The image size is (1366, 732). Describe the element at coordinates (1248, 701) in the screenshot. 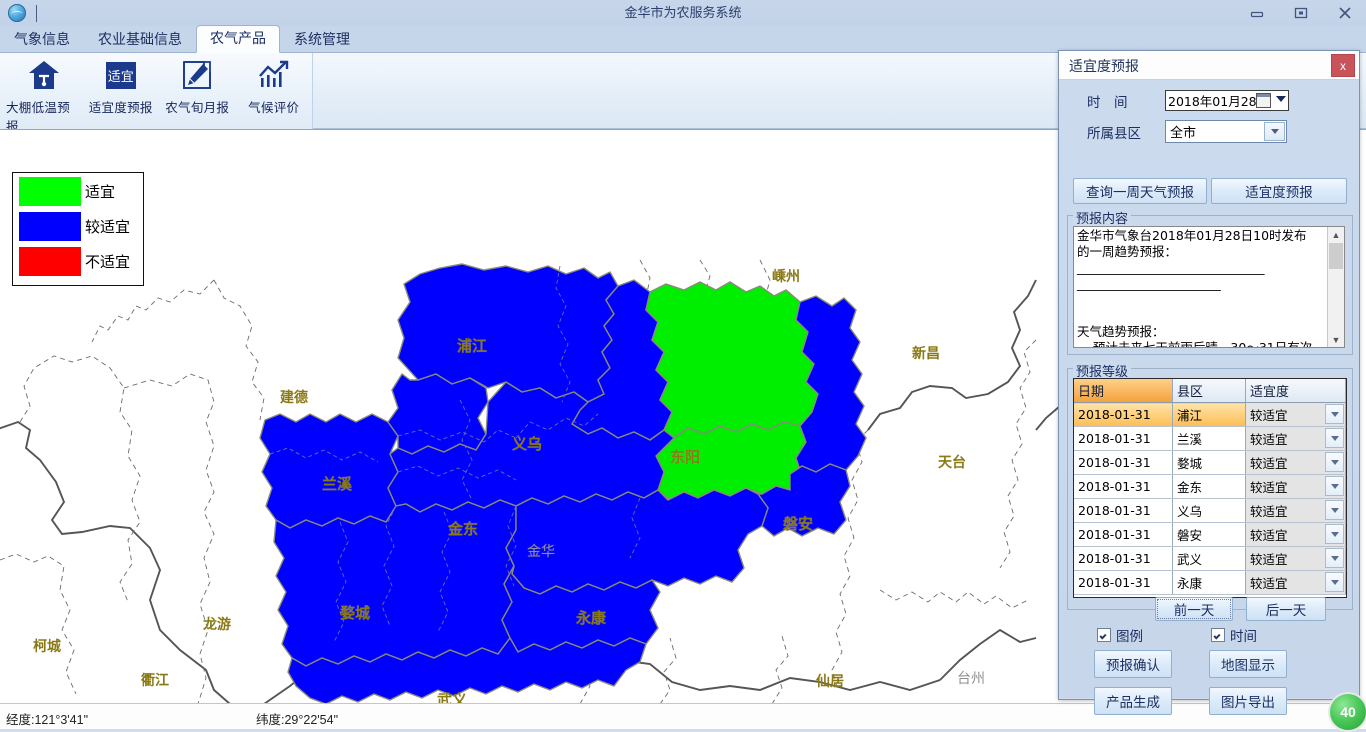

I see `export-image-button: 图片导出` at that location.